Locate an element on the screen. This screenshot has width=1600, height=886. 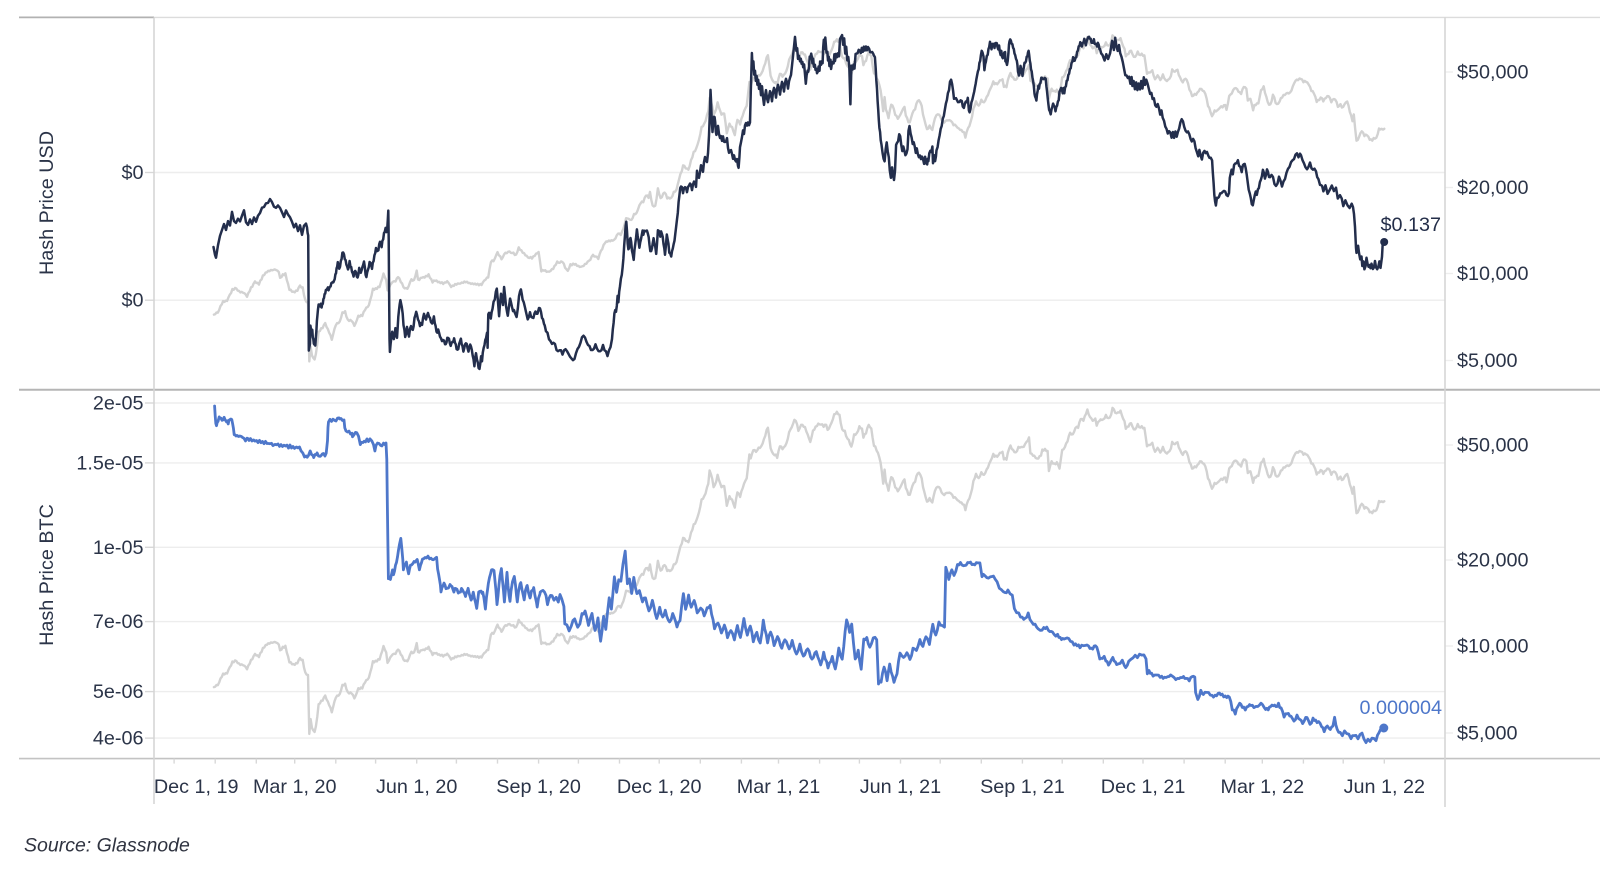
svg-text: 0.000004 is located at coordinates (1400, 708).